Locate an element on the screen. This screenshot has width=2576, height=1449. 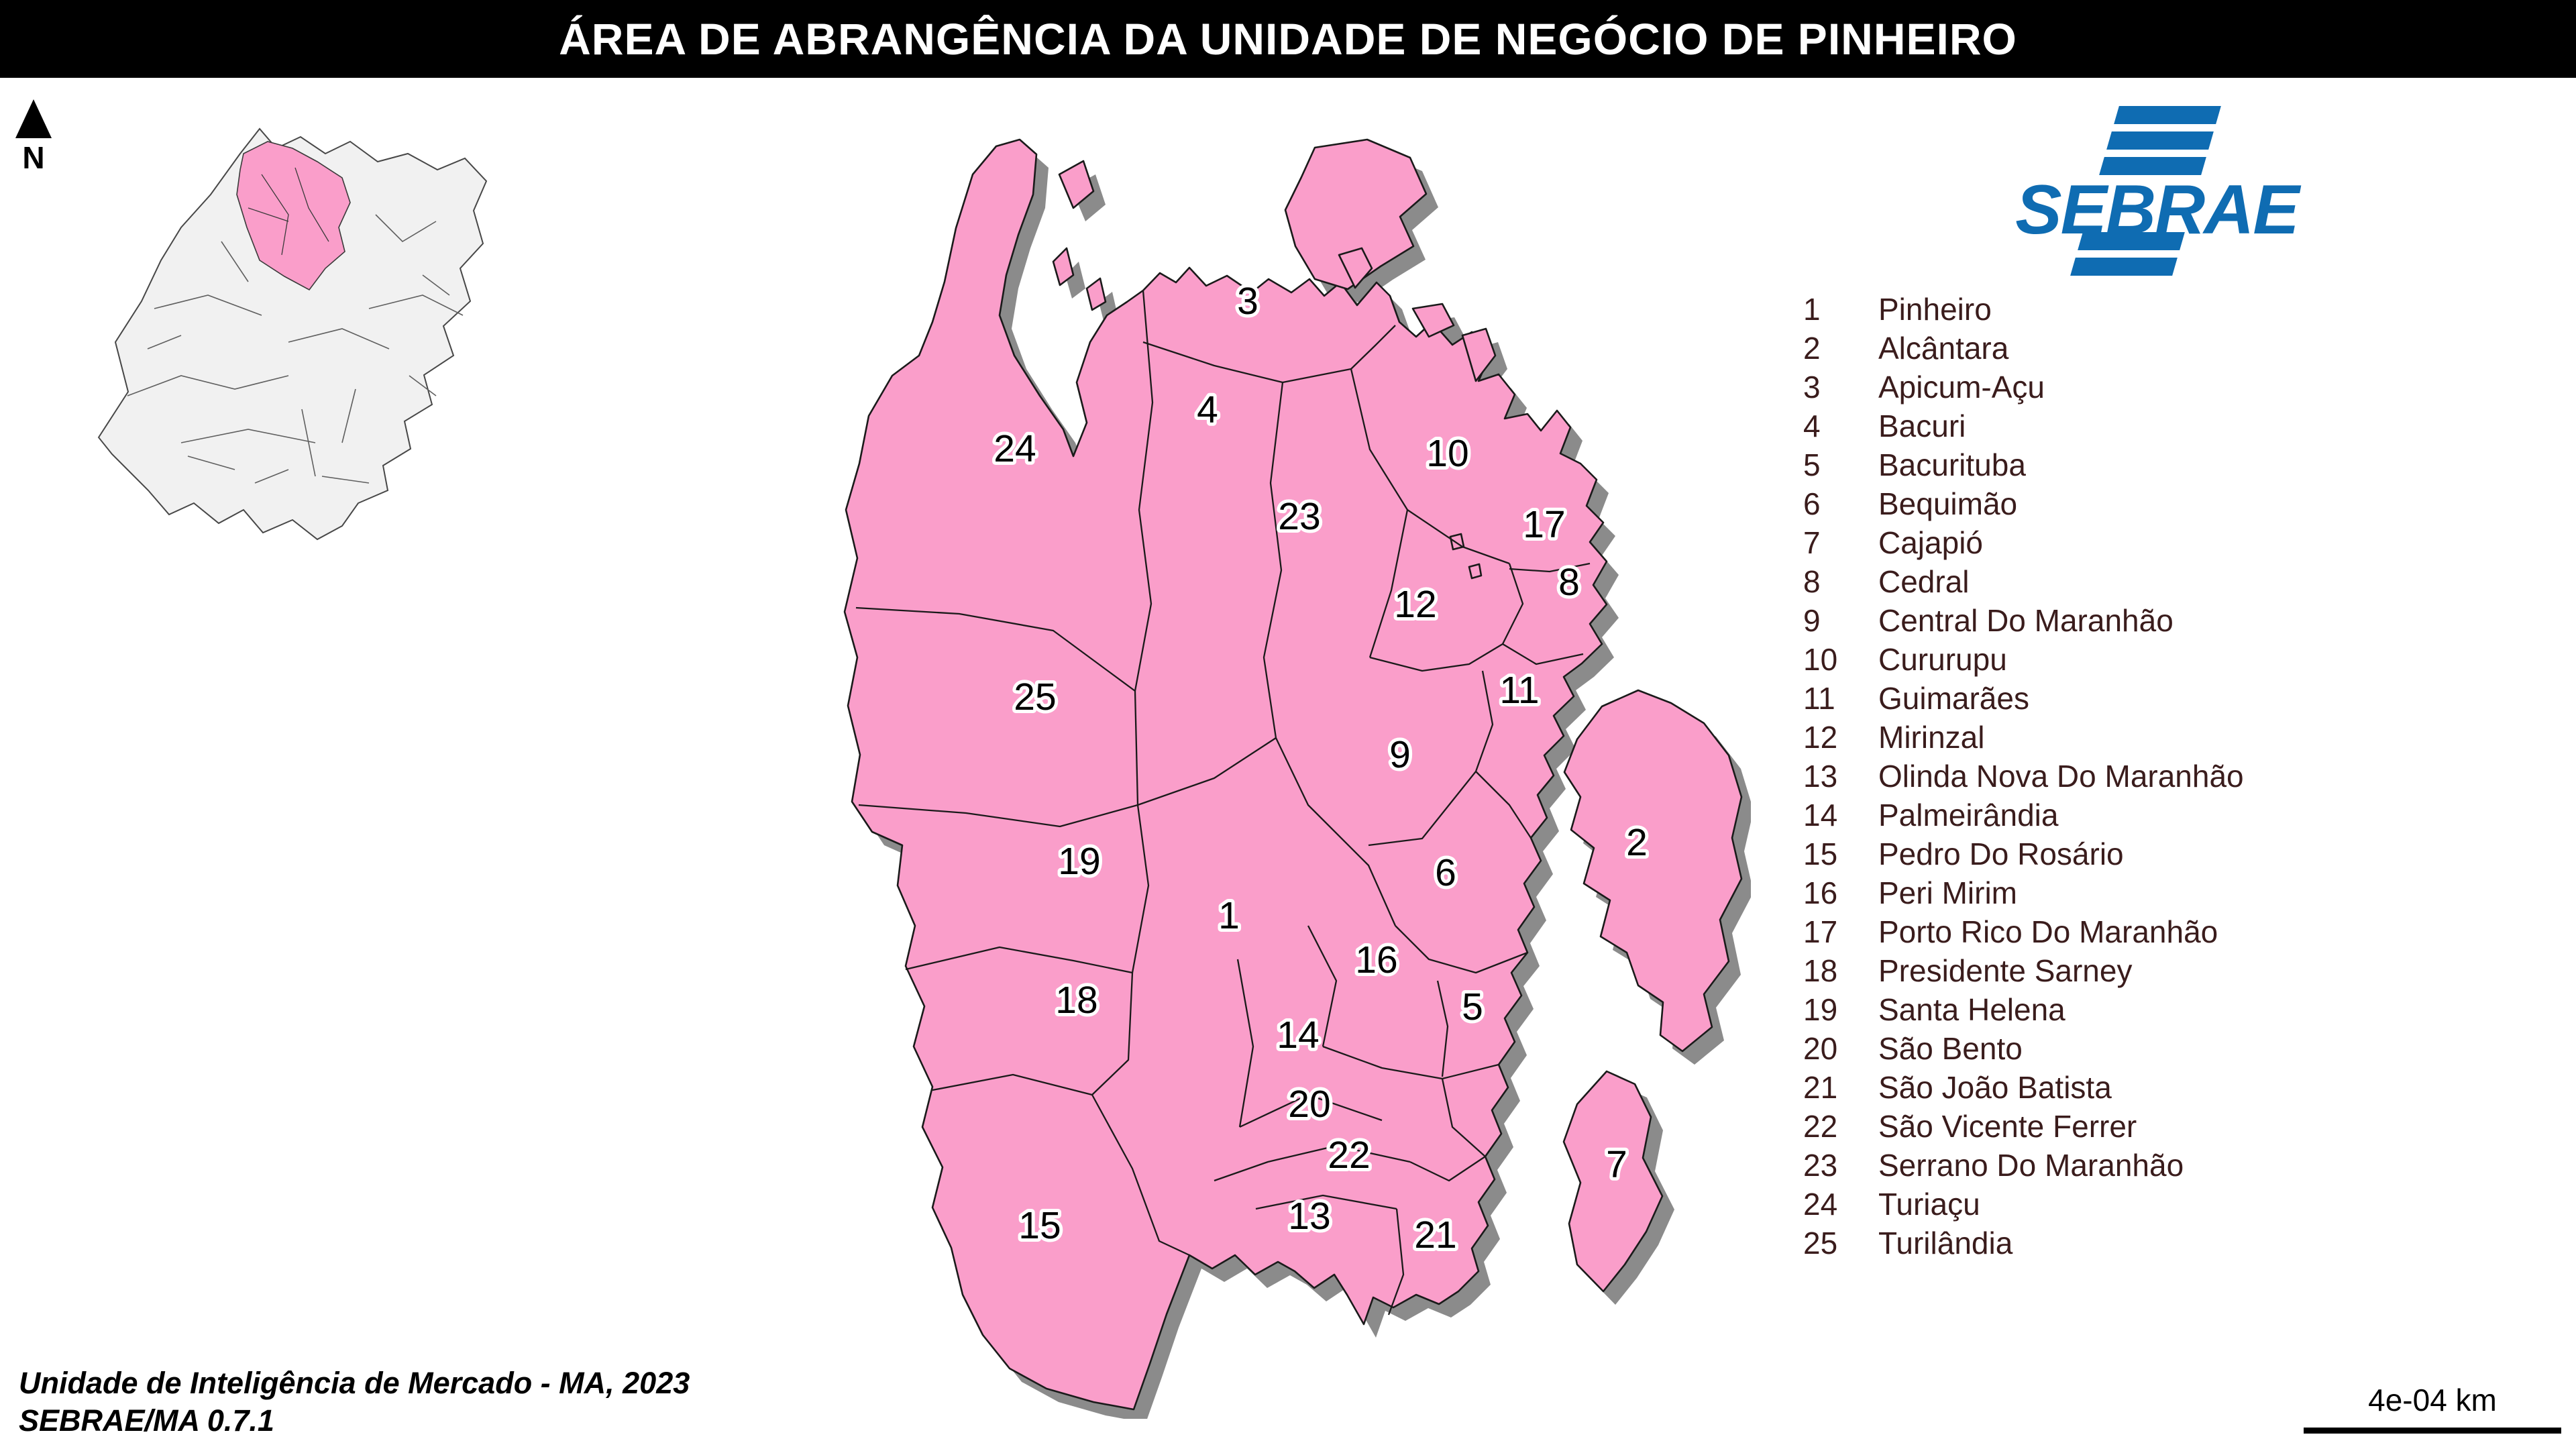
legend-item-name: Cururupu is located at coordinates (1942, 659).